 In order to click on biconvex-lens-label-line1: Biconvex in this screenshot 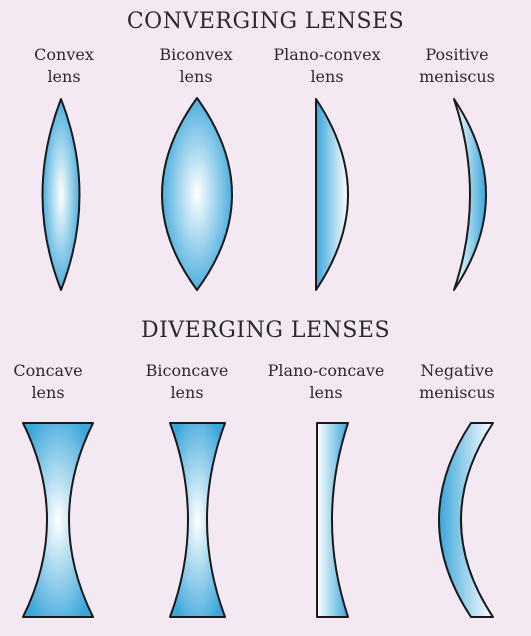, I will do `click(196, 54)`.